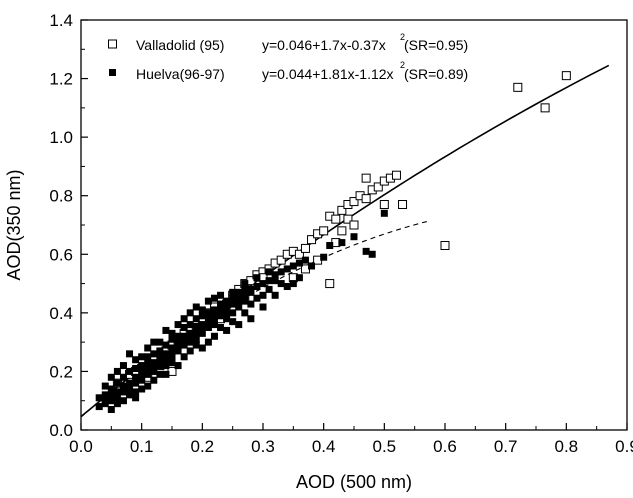  Describe the element at coordinates (61, 225) in the screenshot. I see `y-tick-labels: 0.0 0.2 0.4 0.6 0.8 1.0 1.2 1.4` at that location.